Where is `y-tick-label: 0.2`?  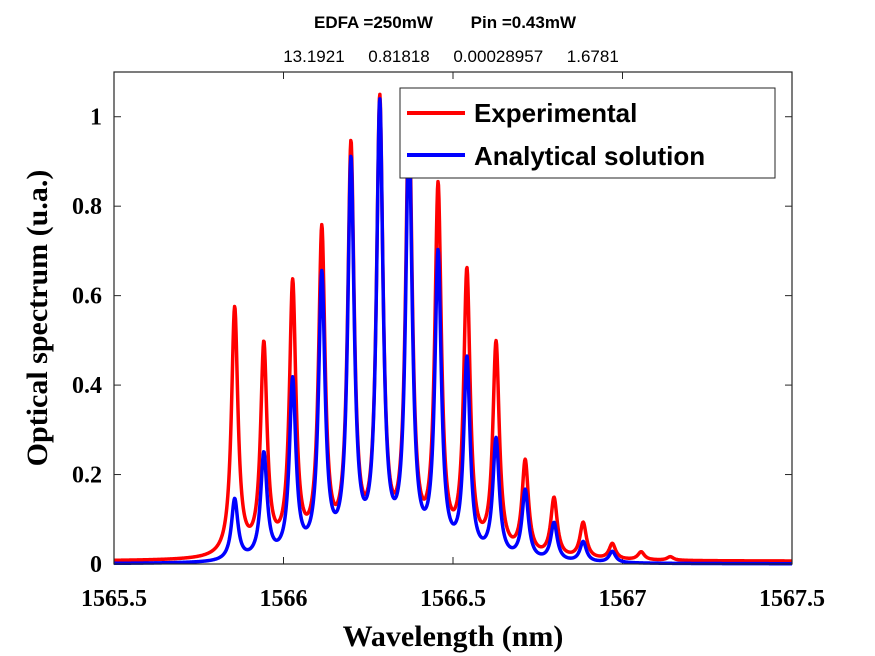 y-tick-label: 0.2 is located at coordinates (87, 476).